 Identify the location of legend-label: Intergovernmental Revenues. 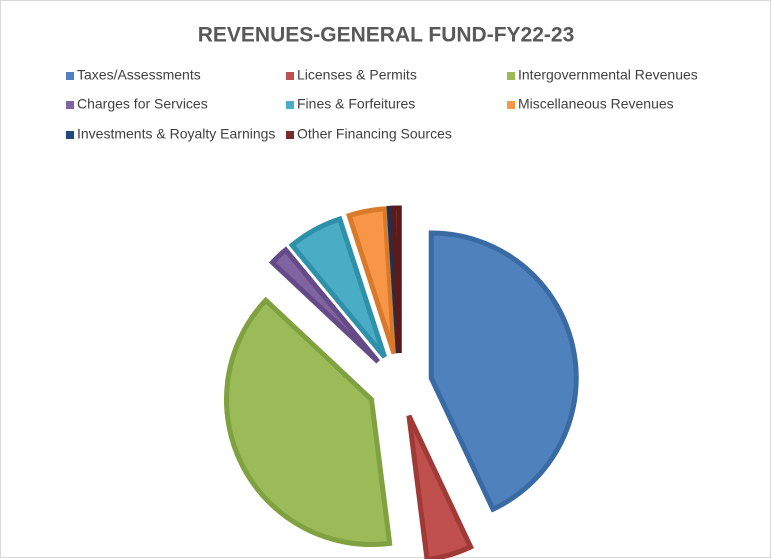
(608, 75).